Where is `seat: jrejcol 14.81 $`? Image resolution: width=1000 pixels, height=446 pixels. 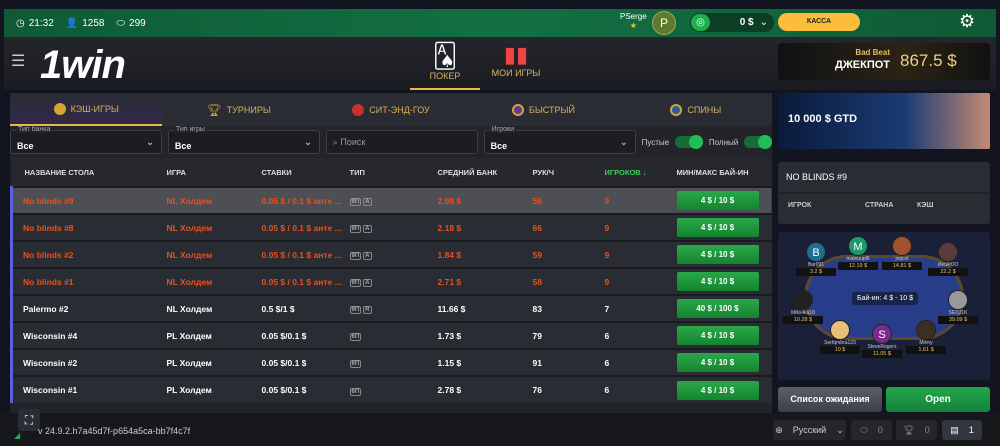 seat: jrejcol 14.81 $ is located at coordinates (902, 253).